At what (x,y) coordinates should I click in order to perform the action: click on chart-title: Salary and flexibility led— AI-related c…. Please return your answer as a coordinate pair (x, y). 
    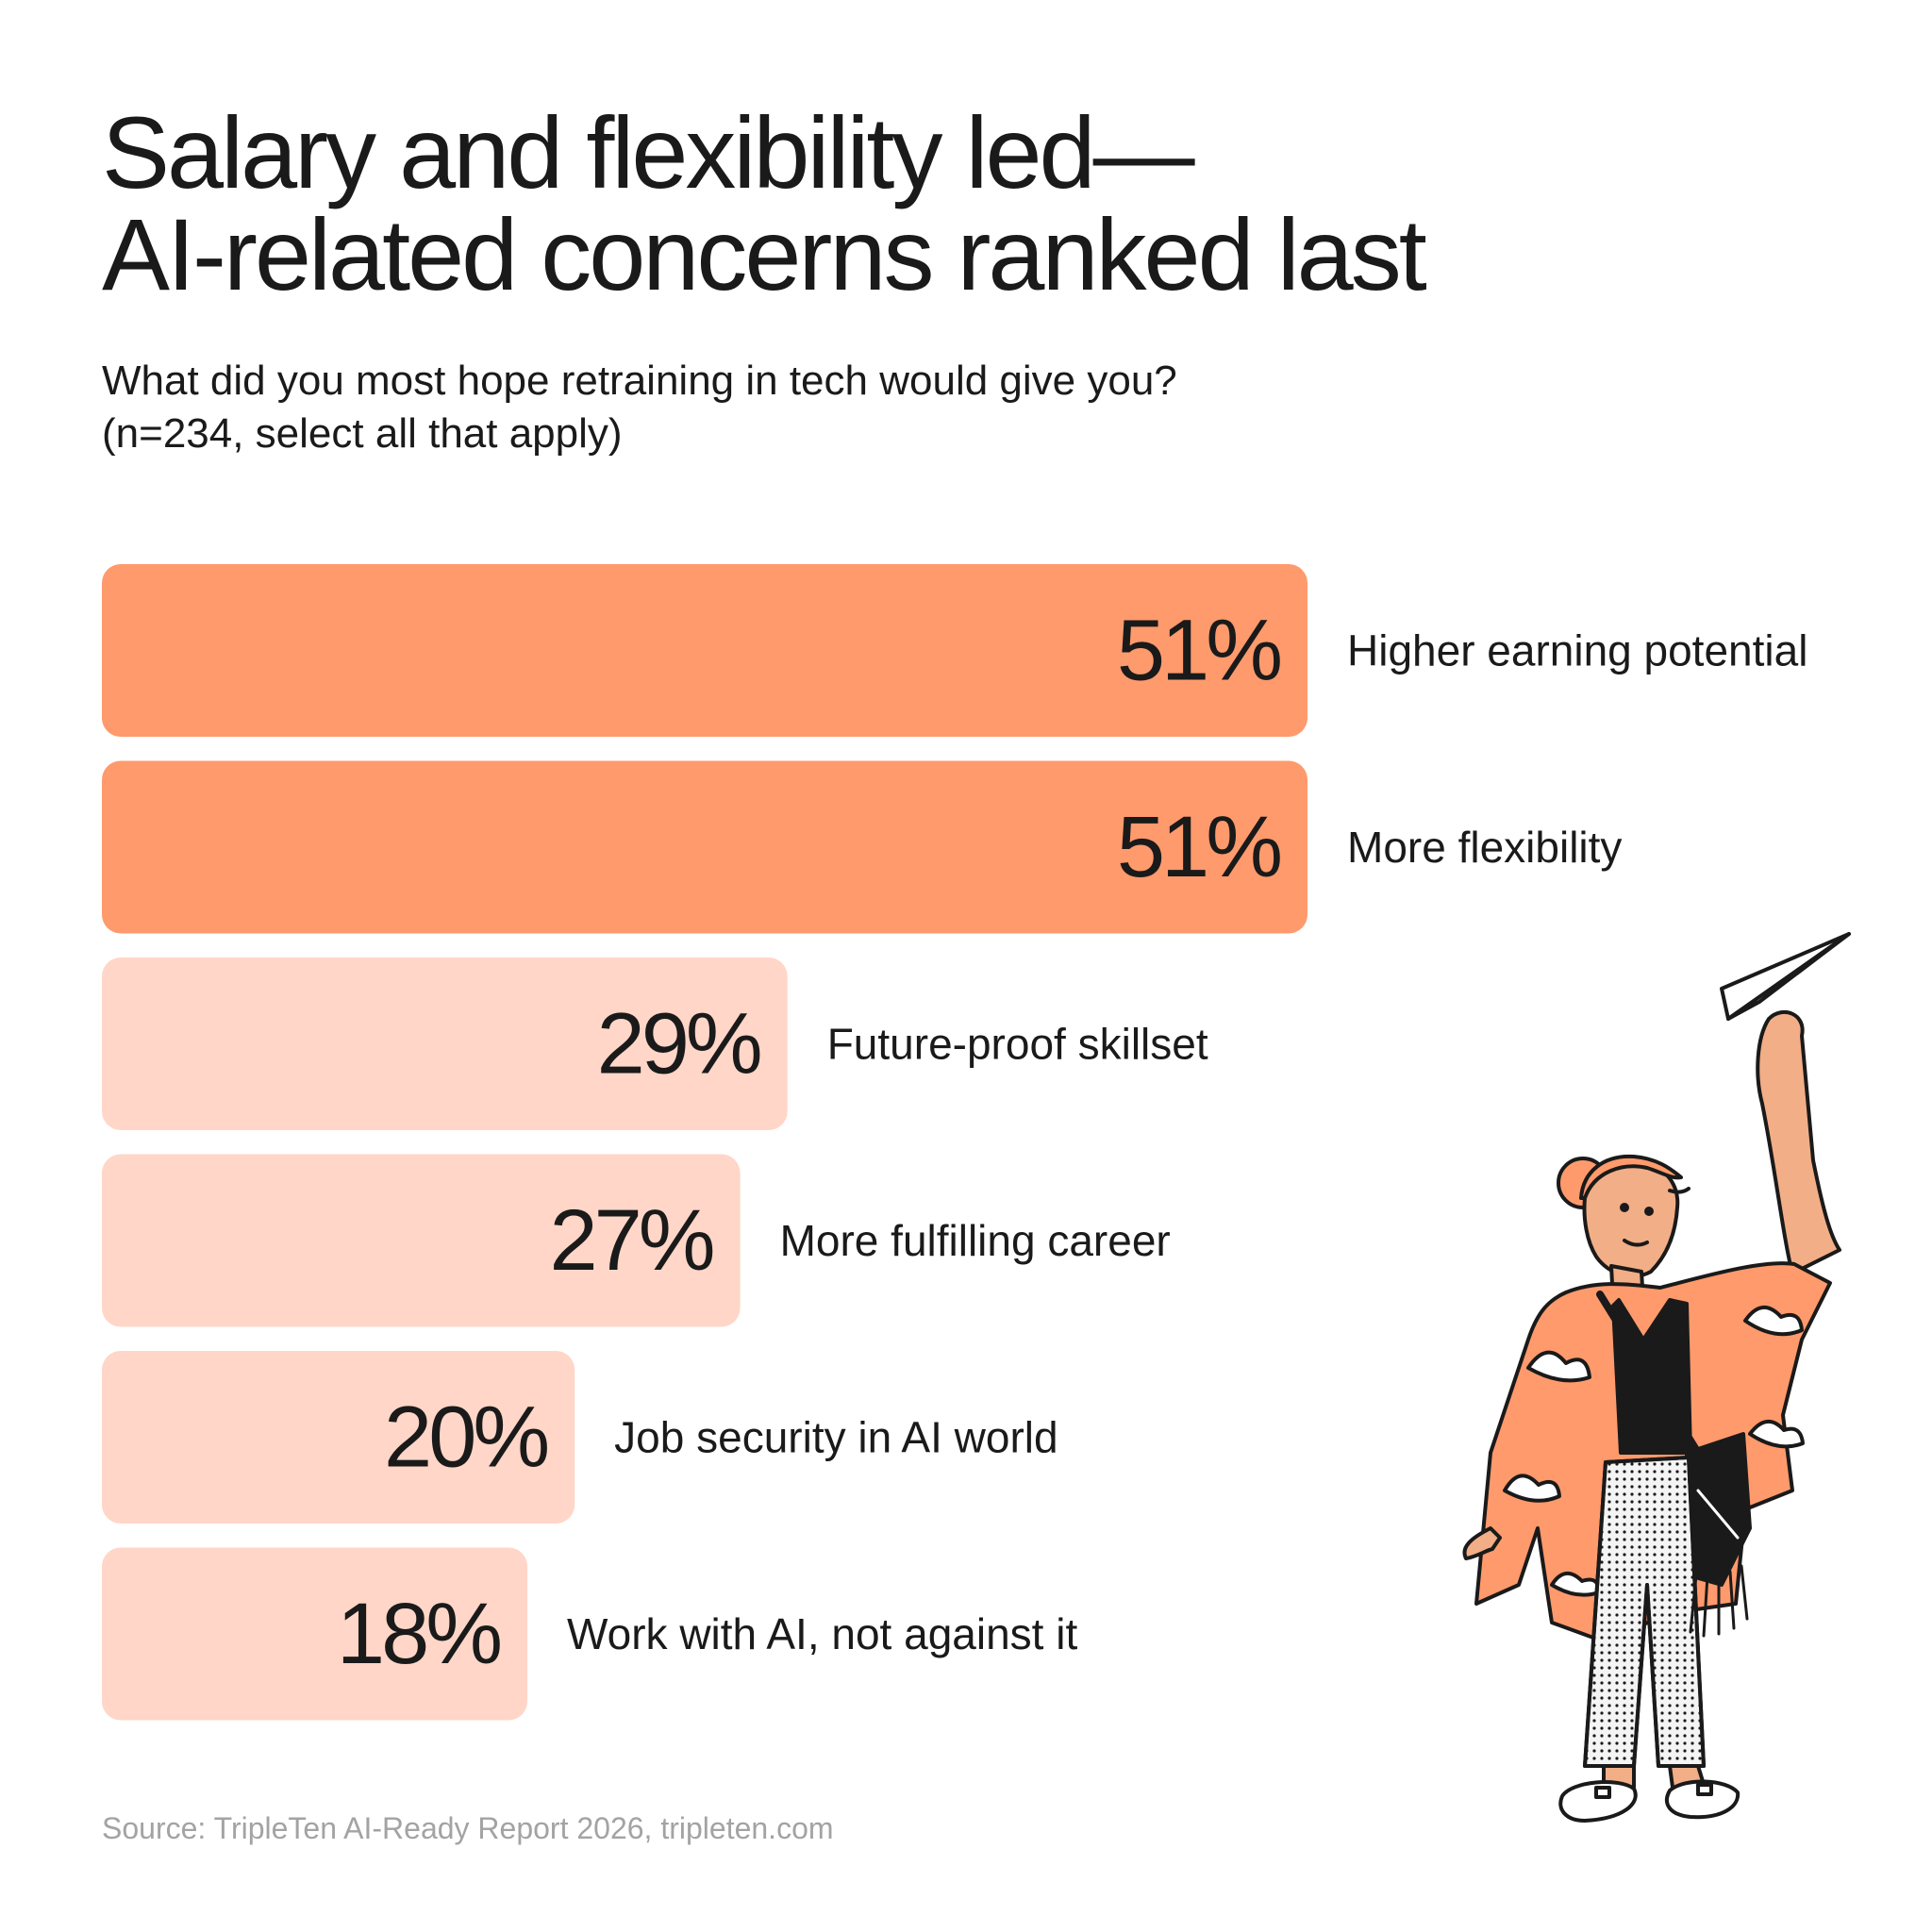
    Looking at the image, I should click on (904, 204).